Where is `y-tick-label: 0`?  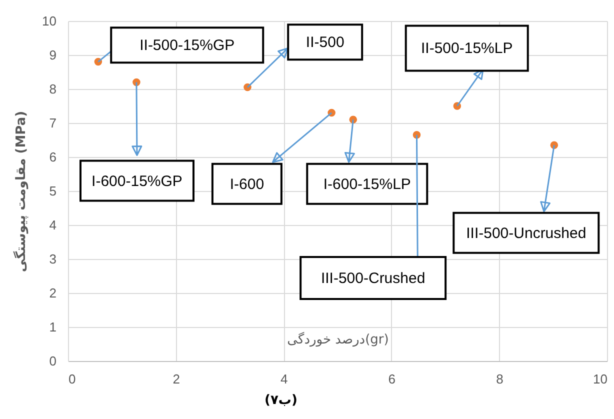
y-tick-label: 0 is located at coordinates (52, 361).